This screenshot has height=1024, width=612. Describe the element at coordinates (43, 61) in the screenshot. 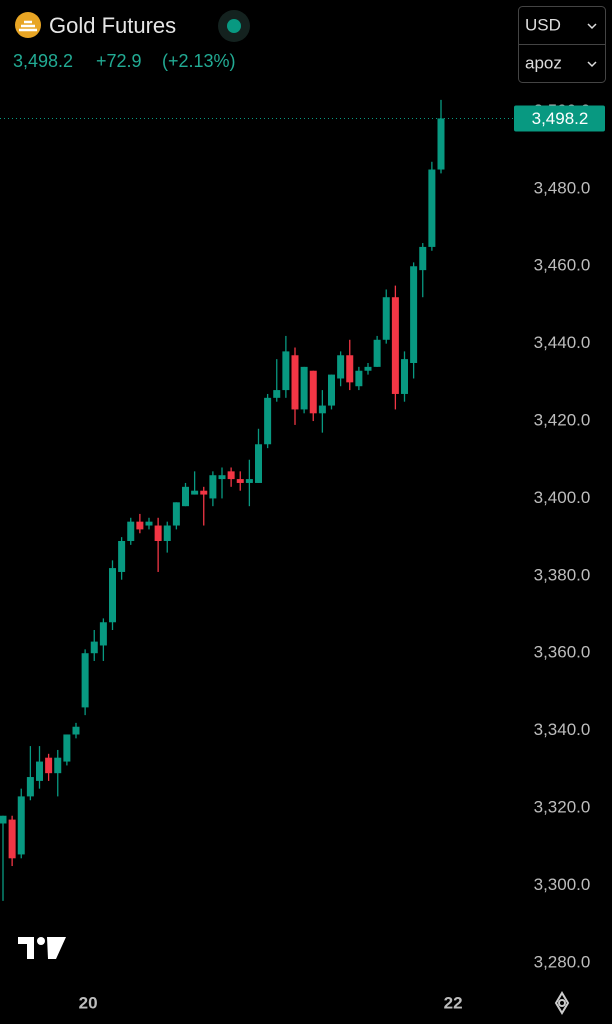

I see `price: 3,498.2` at that location.